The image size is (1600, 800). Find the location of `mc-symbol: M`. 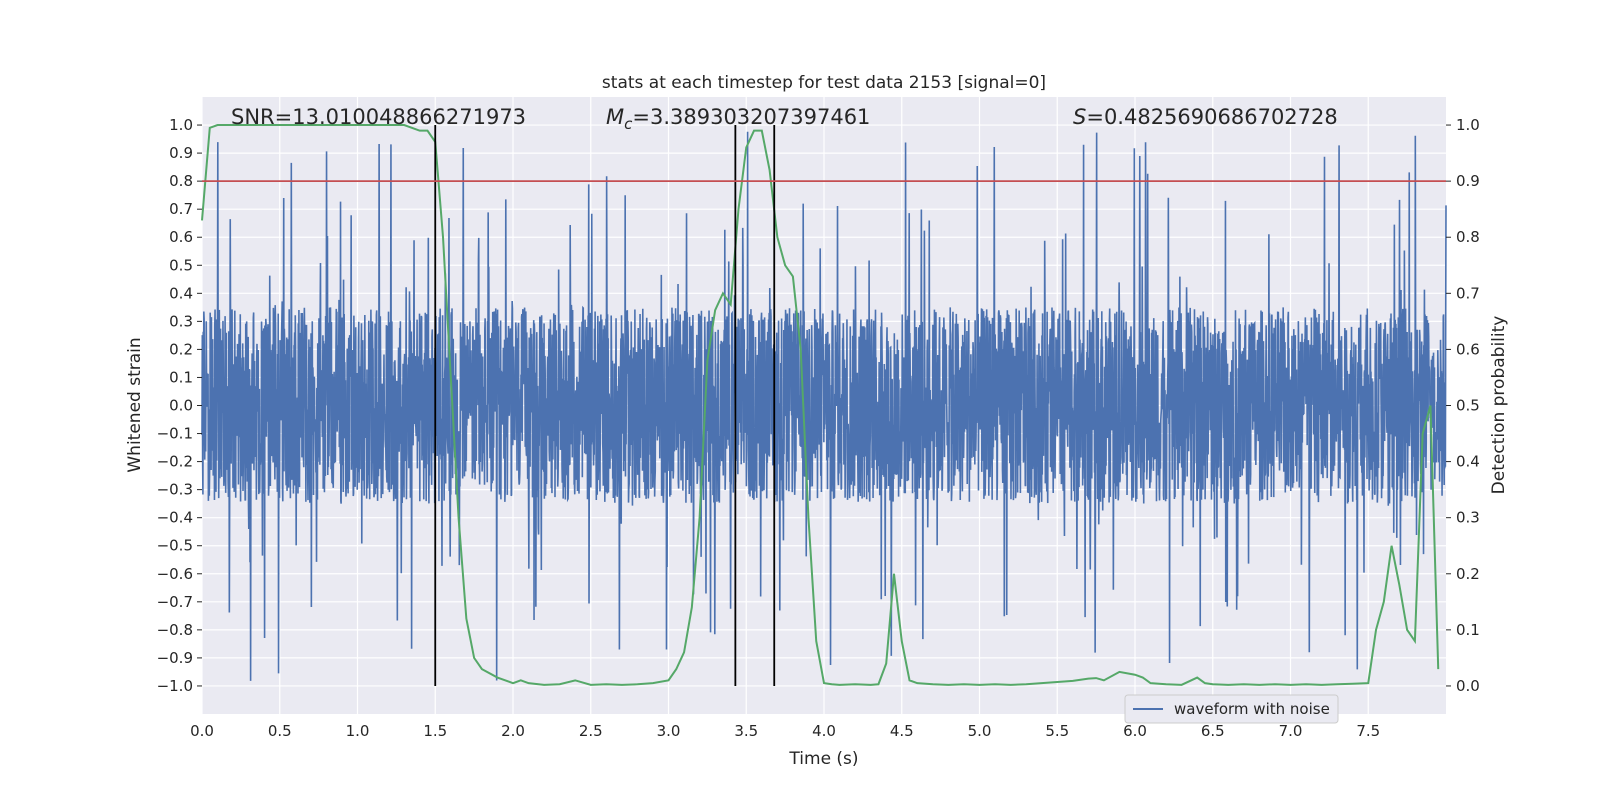

mc-symbol: M is located at coordinates (615, 117).